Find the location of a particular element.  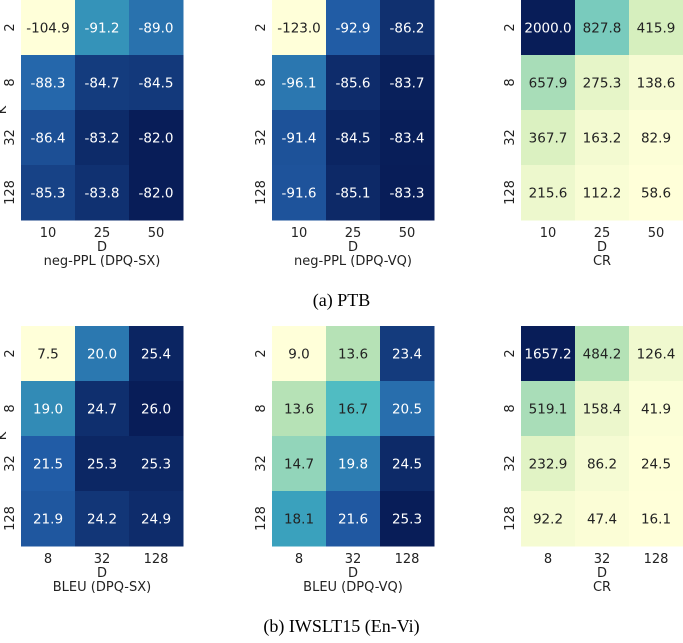

cell-value-label: -92.9 is located at coordinates (353, 29).